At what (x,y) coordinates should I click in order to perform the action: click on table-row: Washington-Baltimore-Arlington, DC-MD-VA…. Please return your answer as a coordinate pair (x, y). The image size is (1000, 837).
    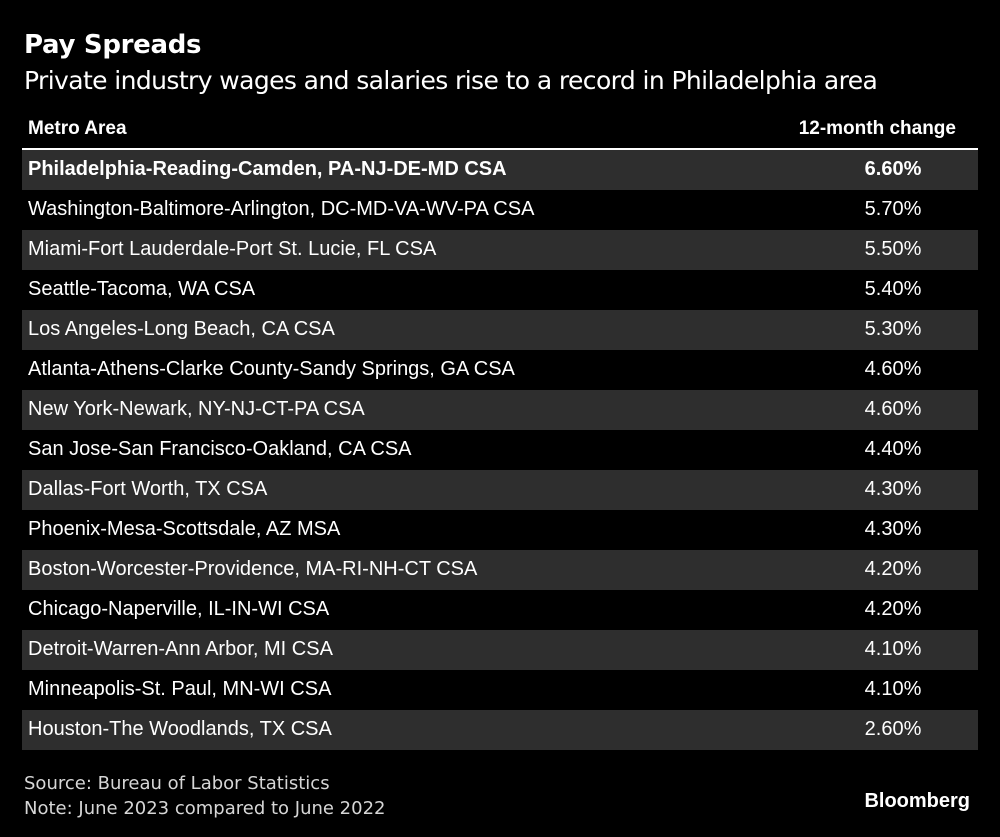
    Looking at the image, I should click on (500, 210).